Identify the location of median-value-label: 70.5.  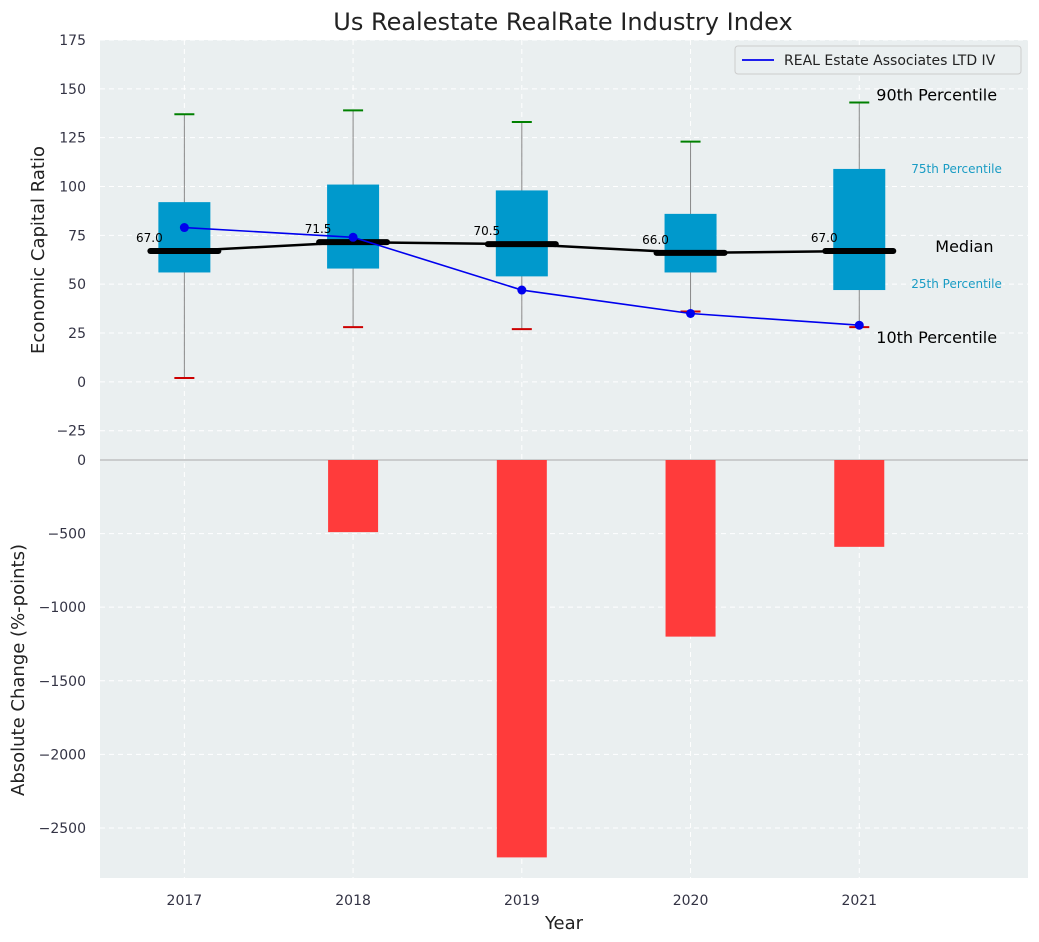
(486, 231).